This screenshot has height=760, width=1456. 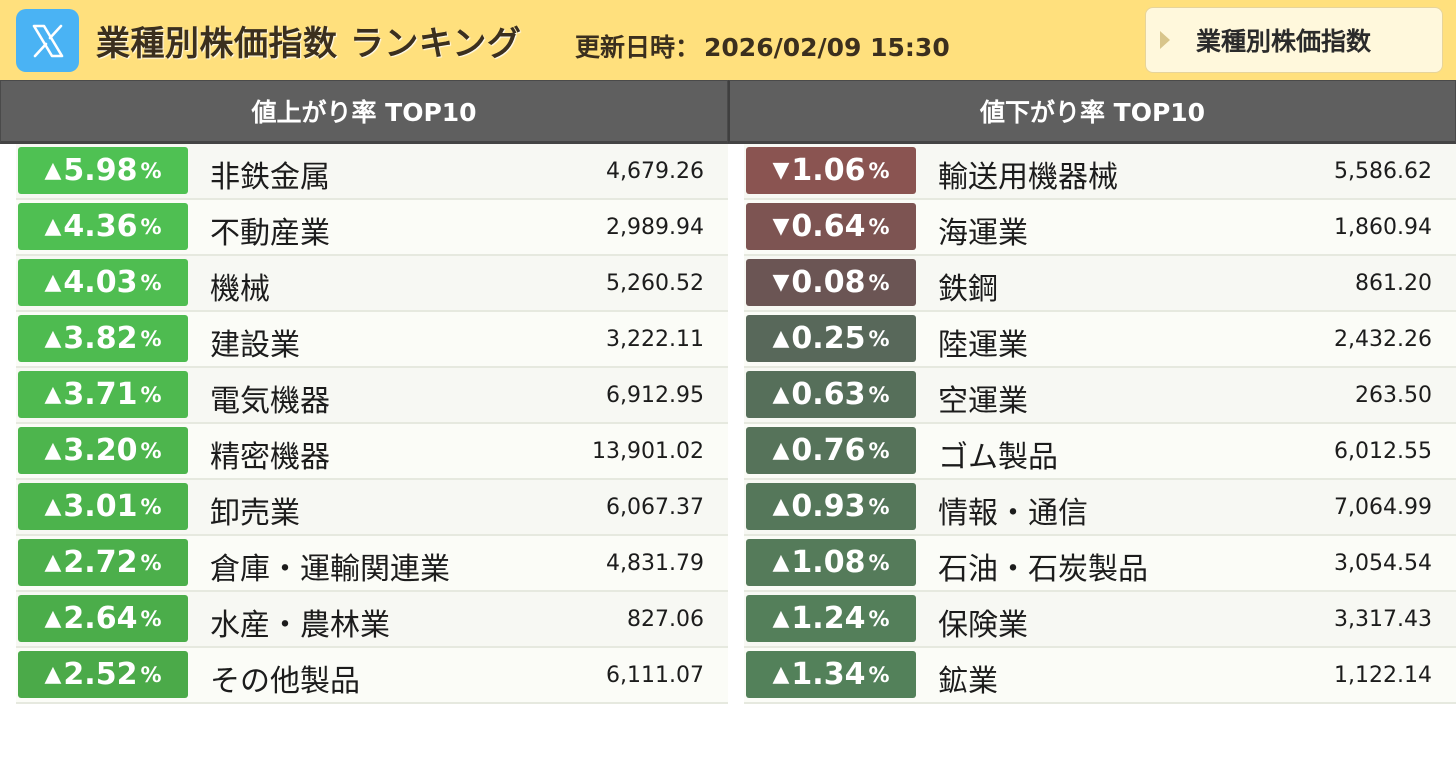 What do you see at coordinates (781, 226) in the screenshot?
I see `change-arrow-icon: ▼` at bounding box center [781, 226].